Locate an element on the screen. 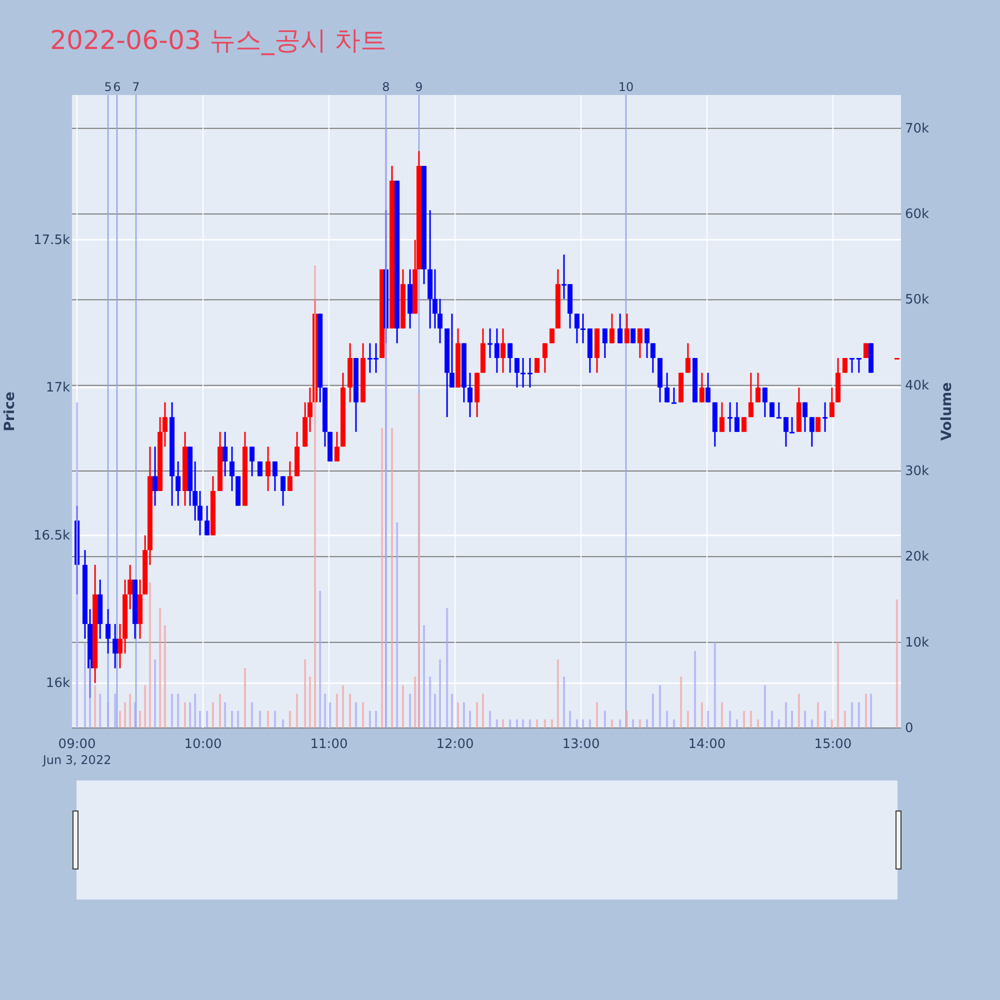 The height and width of the screenshot is (1000, 1000). y2-tick-label: 20k is located at coordinates (917, 557).